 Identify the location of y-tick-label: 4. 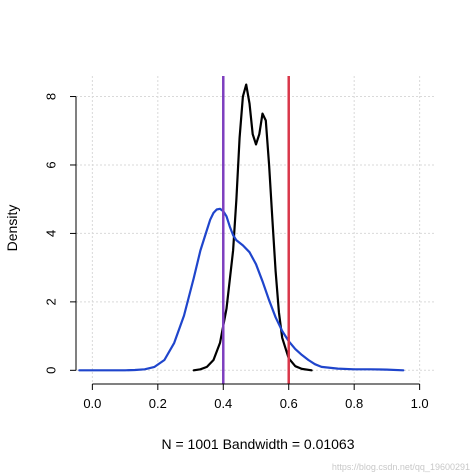
(50, 233).